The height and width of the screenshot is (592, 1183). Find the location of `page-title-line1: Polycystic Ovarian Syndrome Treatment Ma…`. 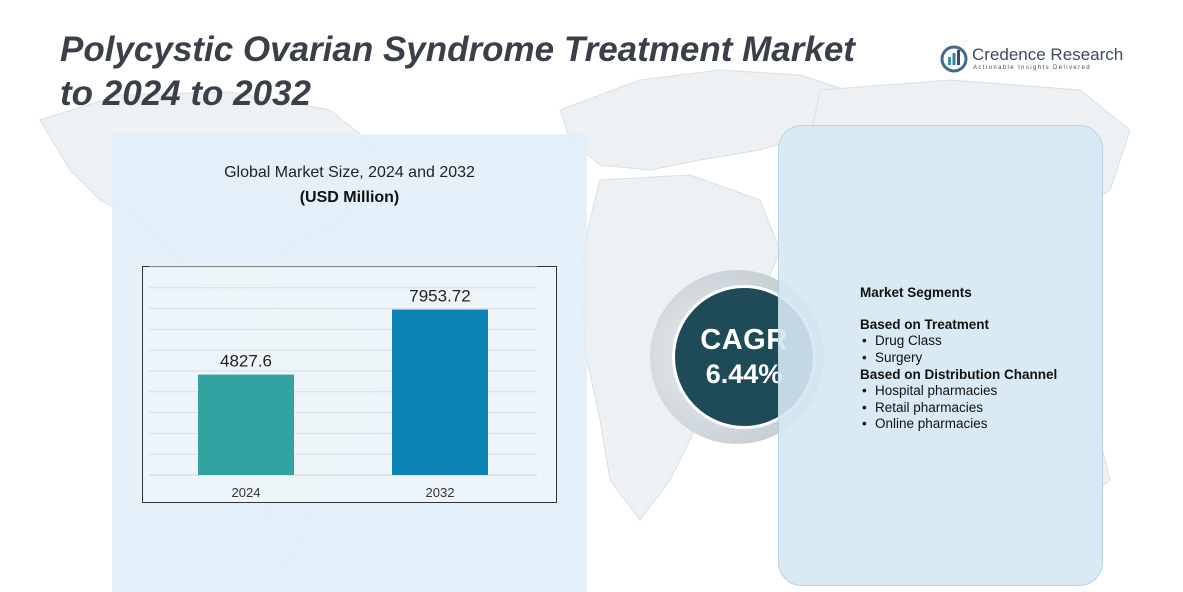

page-title-line1: Polycystic Ovarian Syndrome Treatment Ma… is located at coordinates (457, 49).